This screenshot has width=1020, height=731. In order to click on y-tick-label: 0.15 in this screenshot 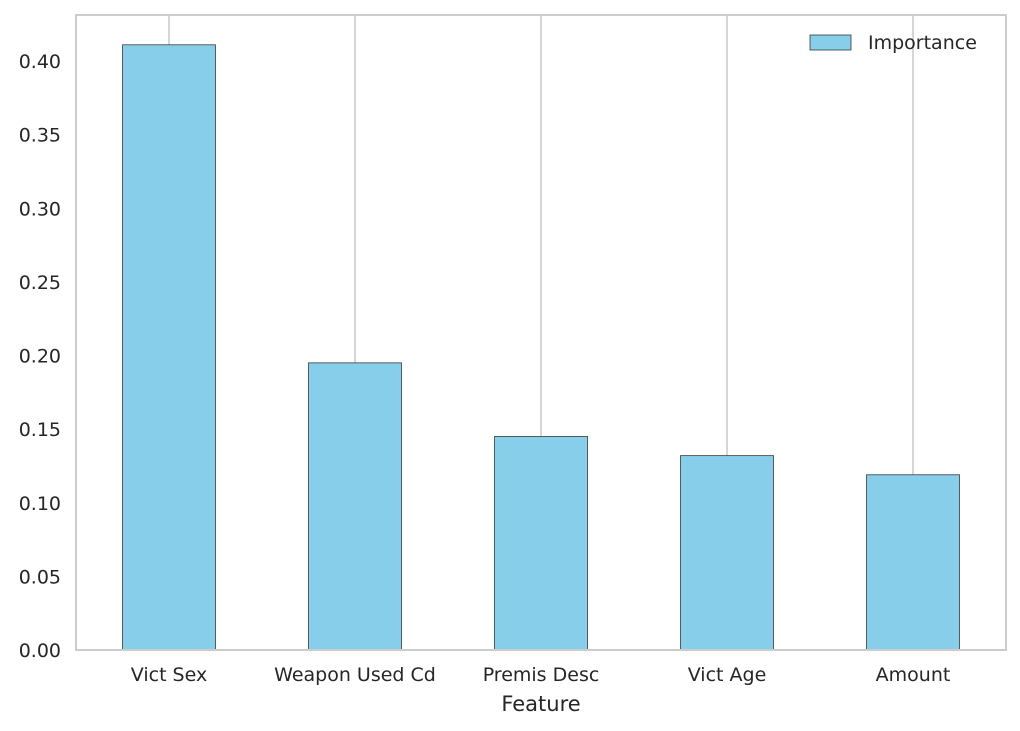, I will do `click(40, 430)`.